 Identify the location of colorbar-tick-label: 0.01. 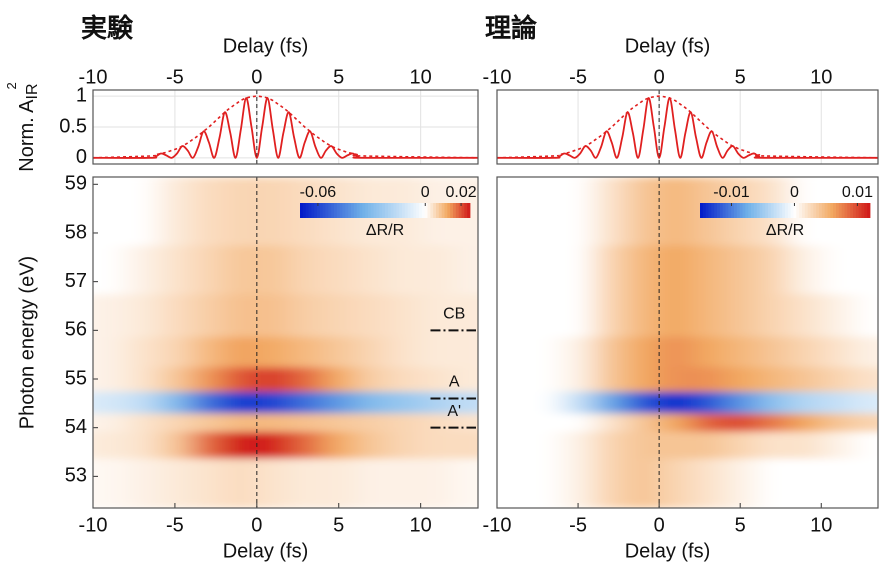
(857, 192).